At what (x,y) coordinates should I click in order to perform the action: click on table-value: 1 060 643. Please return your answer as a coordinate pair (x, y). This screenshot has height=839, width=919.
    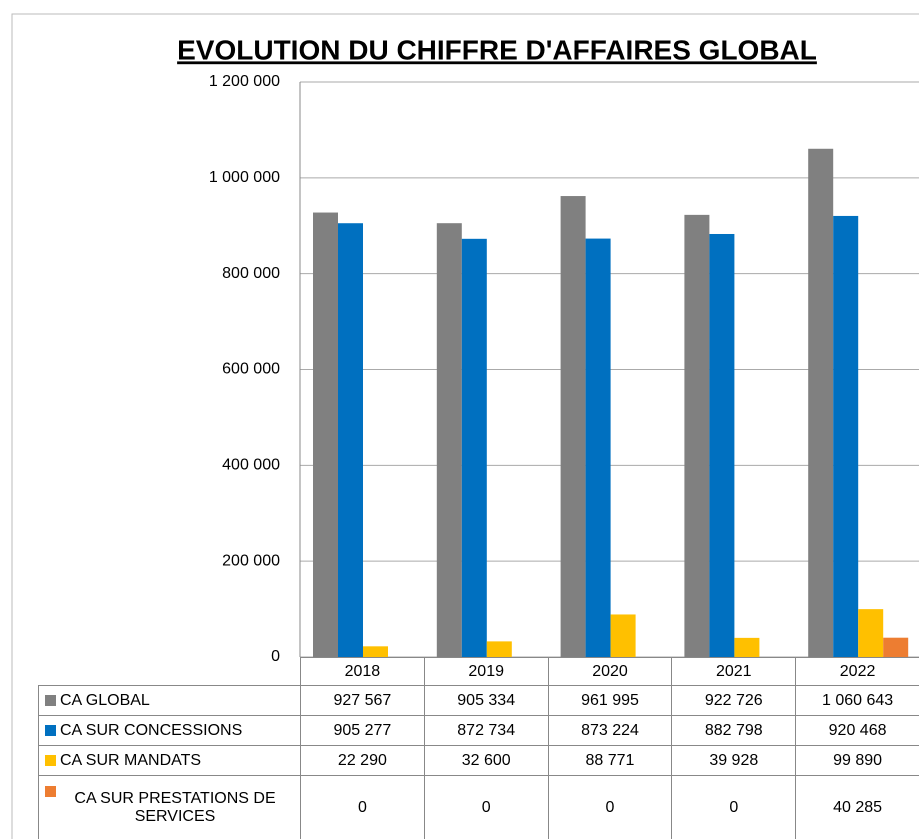
    Looking at the image, I should click on (857, 700).